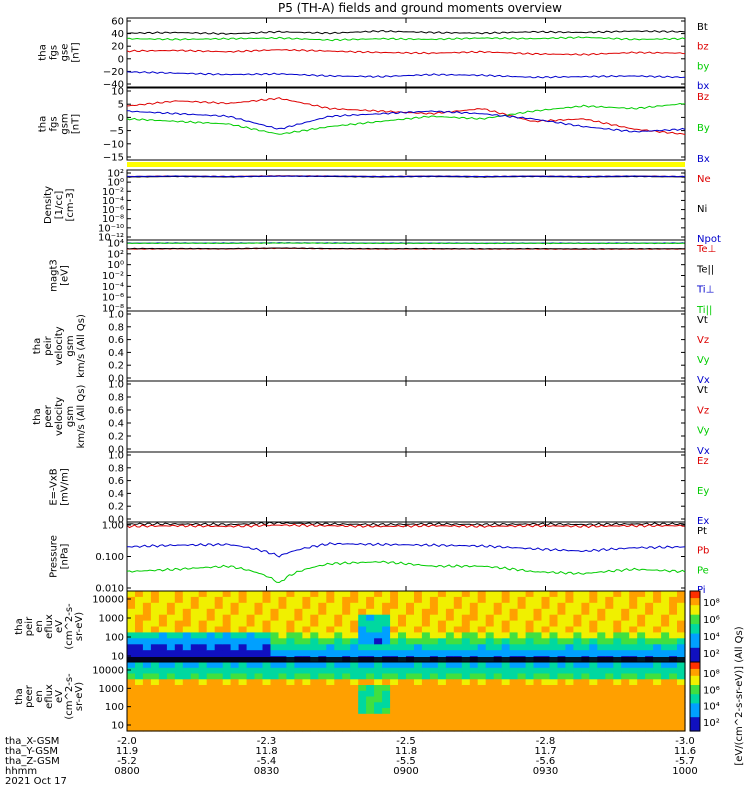  Describe the element at coordinates (703, 551) in the screenshot. I see `legend-Pb: Pb` at that location.